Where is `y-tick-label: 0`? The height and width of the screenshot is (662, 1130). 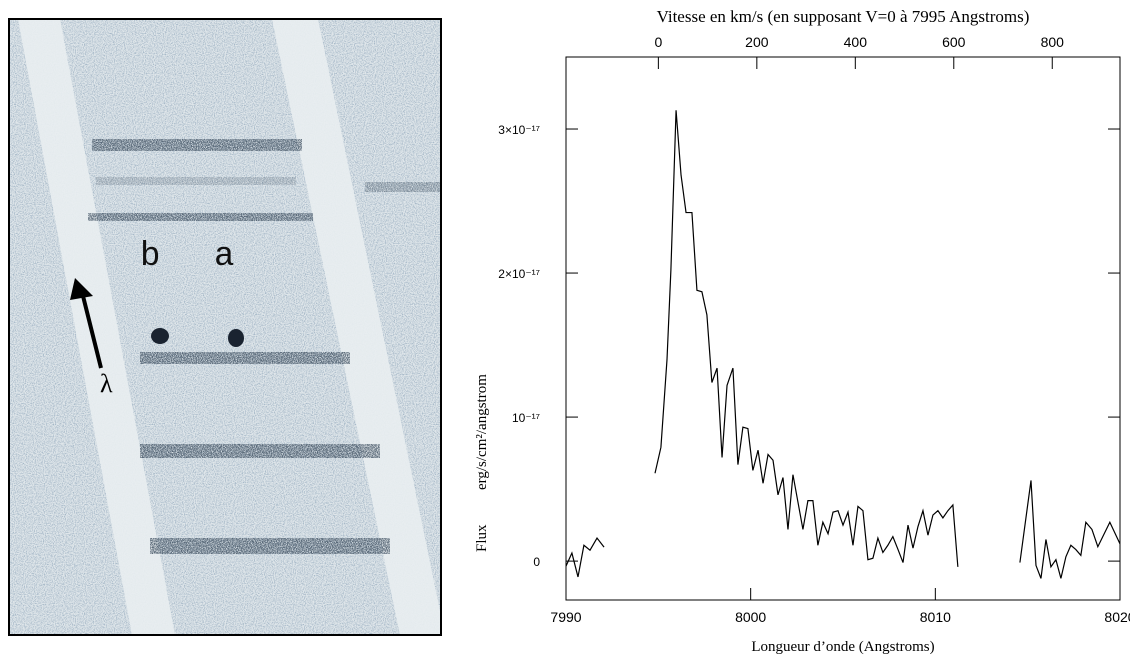
y-tick-label: 0 is located at coordinates (536, 562).